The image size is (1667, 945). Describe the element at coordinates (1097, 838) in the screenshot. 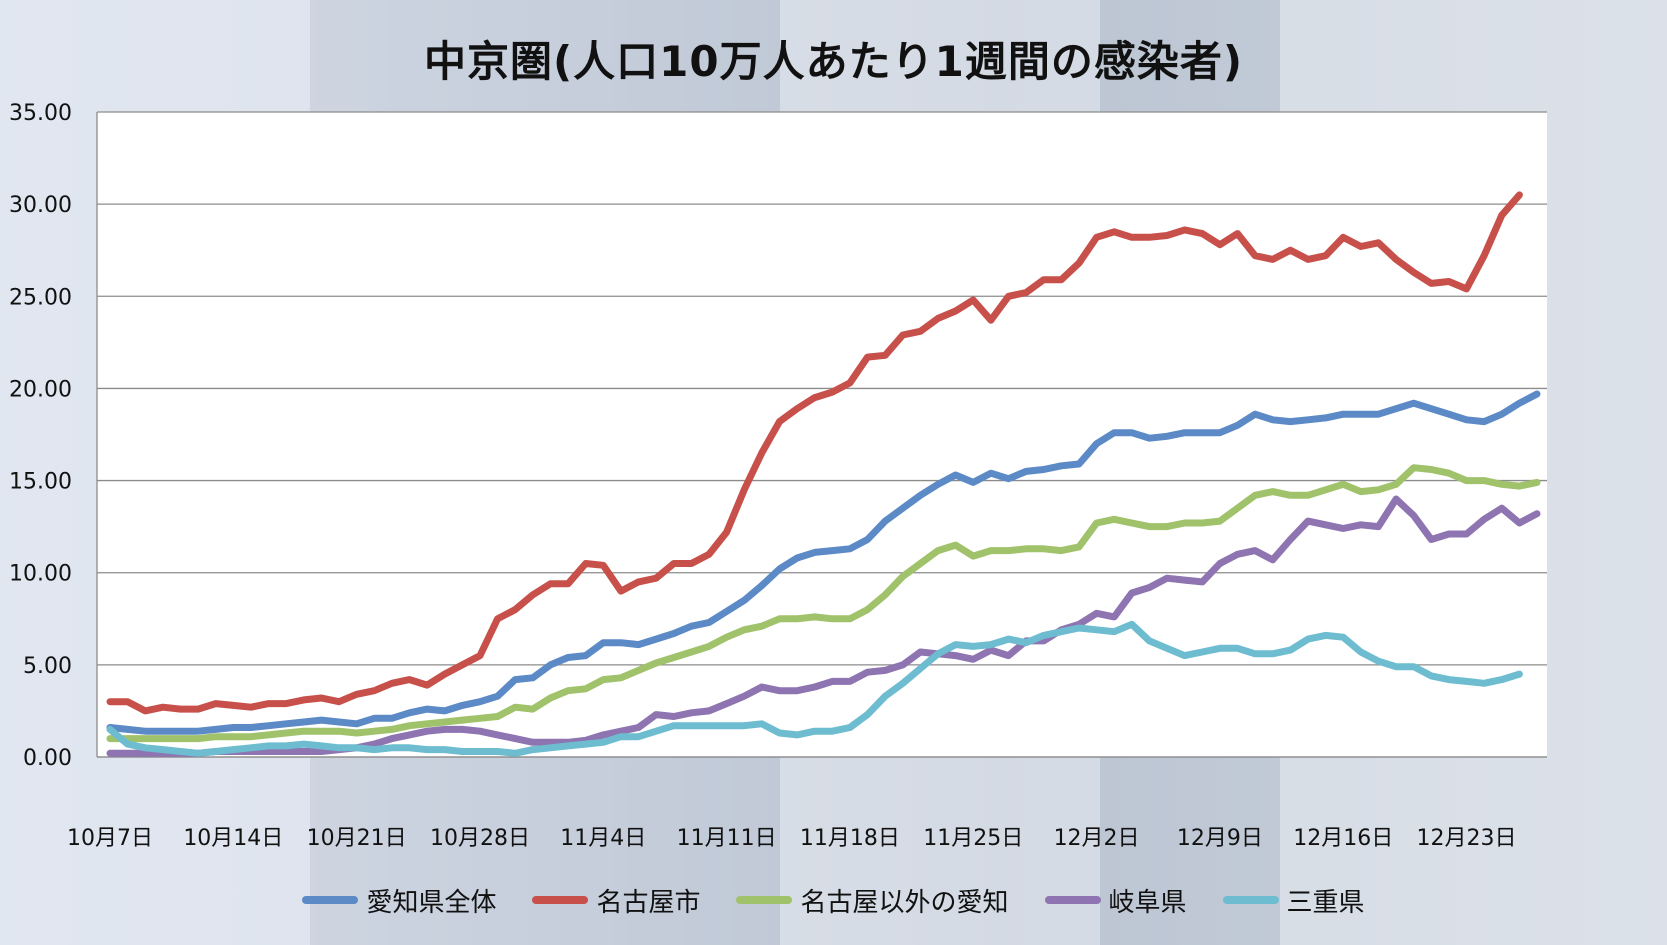

I see `x-tick-label: 12月2日` at that location.